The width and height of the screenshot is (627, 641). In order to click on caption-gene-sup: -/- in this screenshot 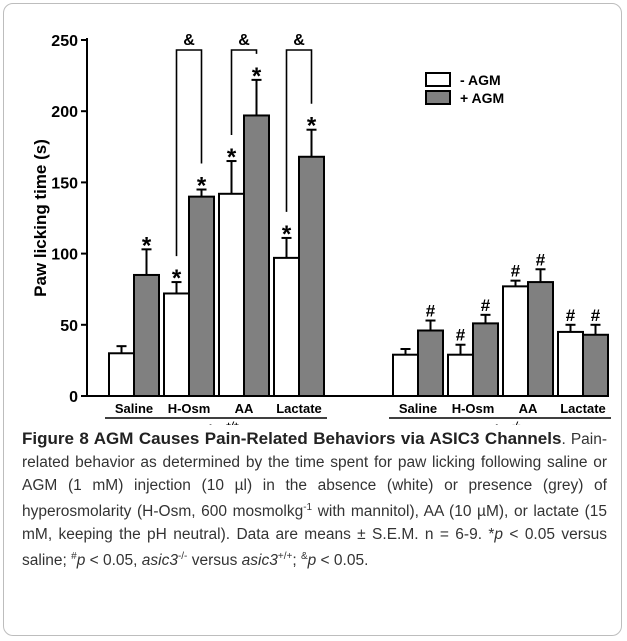, I will do `click(182, 557)`.